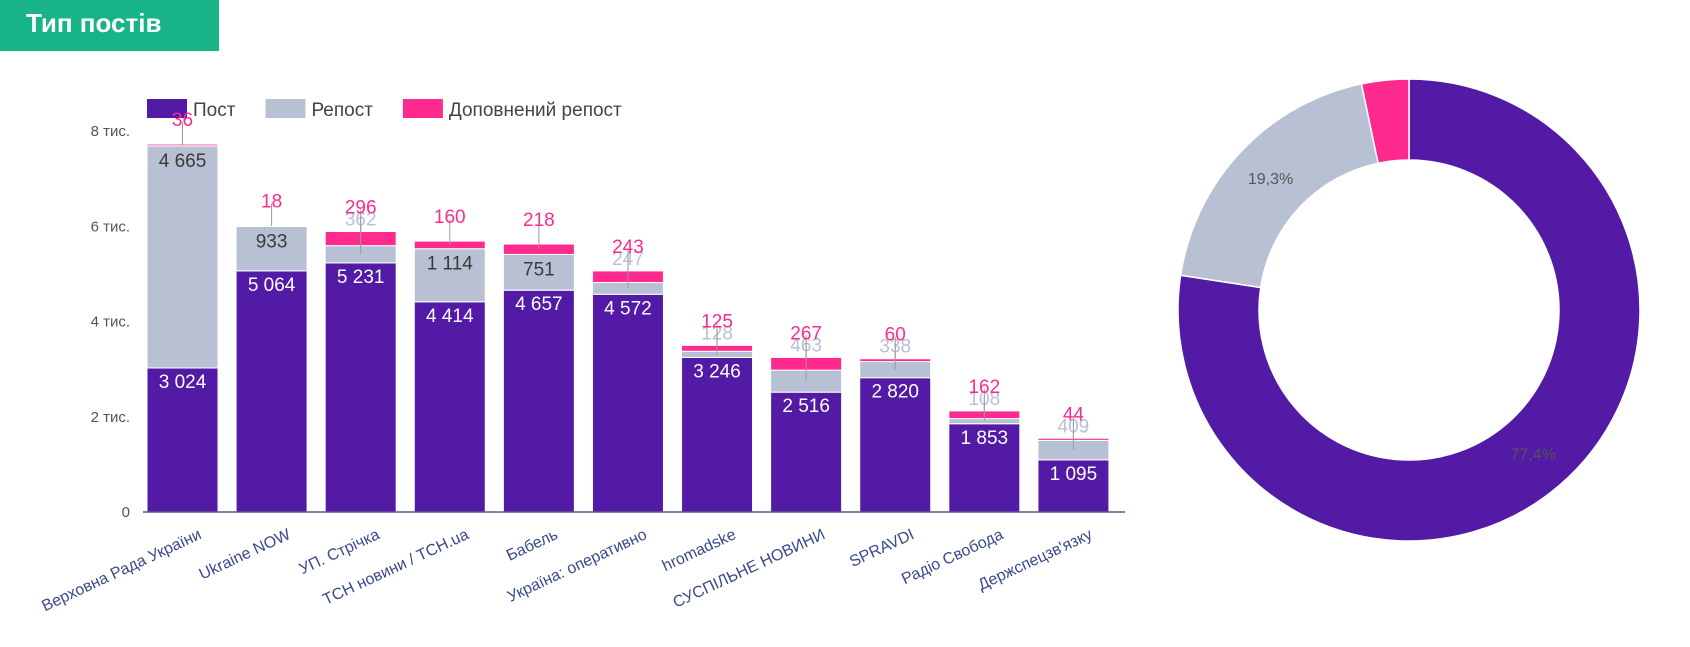 The image size is (1690, 647). I want to click on data-label-extended-repost: 218, so click(539, 220).